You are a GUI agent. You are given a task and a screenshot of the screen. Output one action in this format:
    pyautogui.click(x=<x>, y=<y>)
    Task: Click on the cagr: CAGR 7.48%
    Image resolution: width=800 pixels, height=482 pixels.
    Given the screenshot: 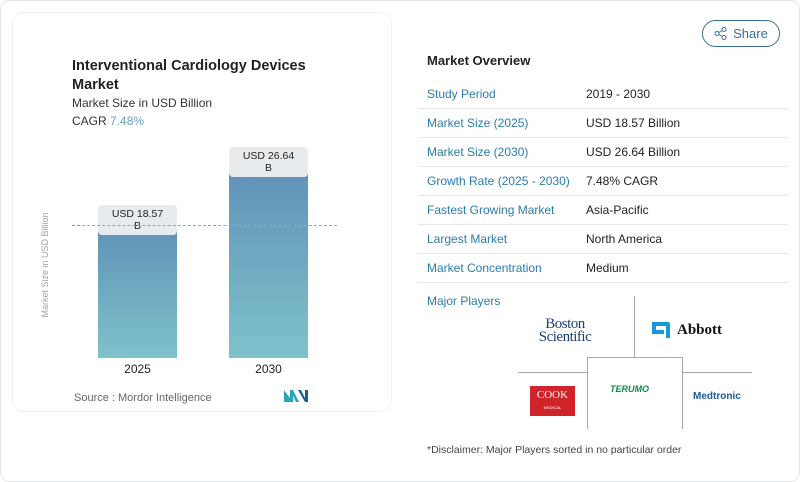 What is the action you would take?
    pyautogui.click(x=108, y=121)
    